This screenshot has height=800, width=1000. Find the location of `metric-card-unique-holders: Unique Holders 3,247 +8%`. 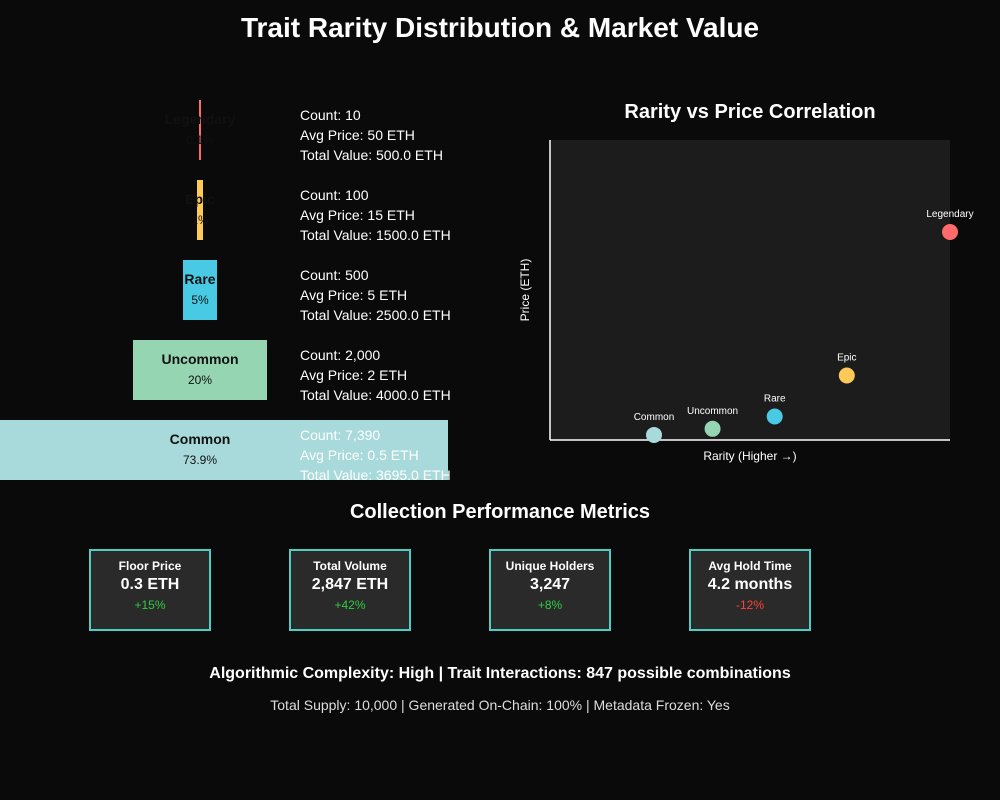

metric-card-unique-holders: Unique Holders 3,247 +8% is located at coordinates (550, 590).